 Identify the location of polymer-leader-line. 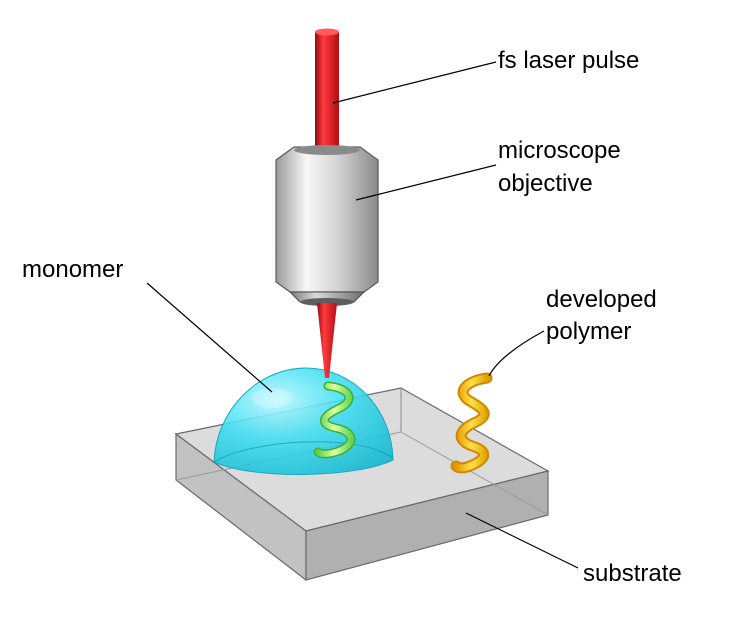
(516, 353).